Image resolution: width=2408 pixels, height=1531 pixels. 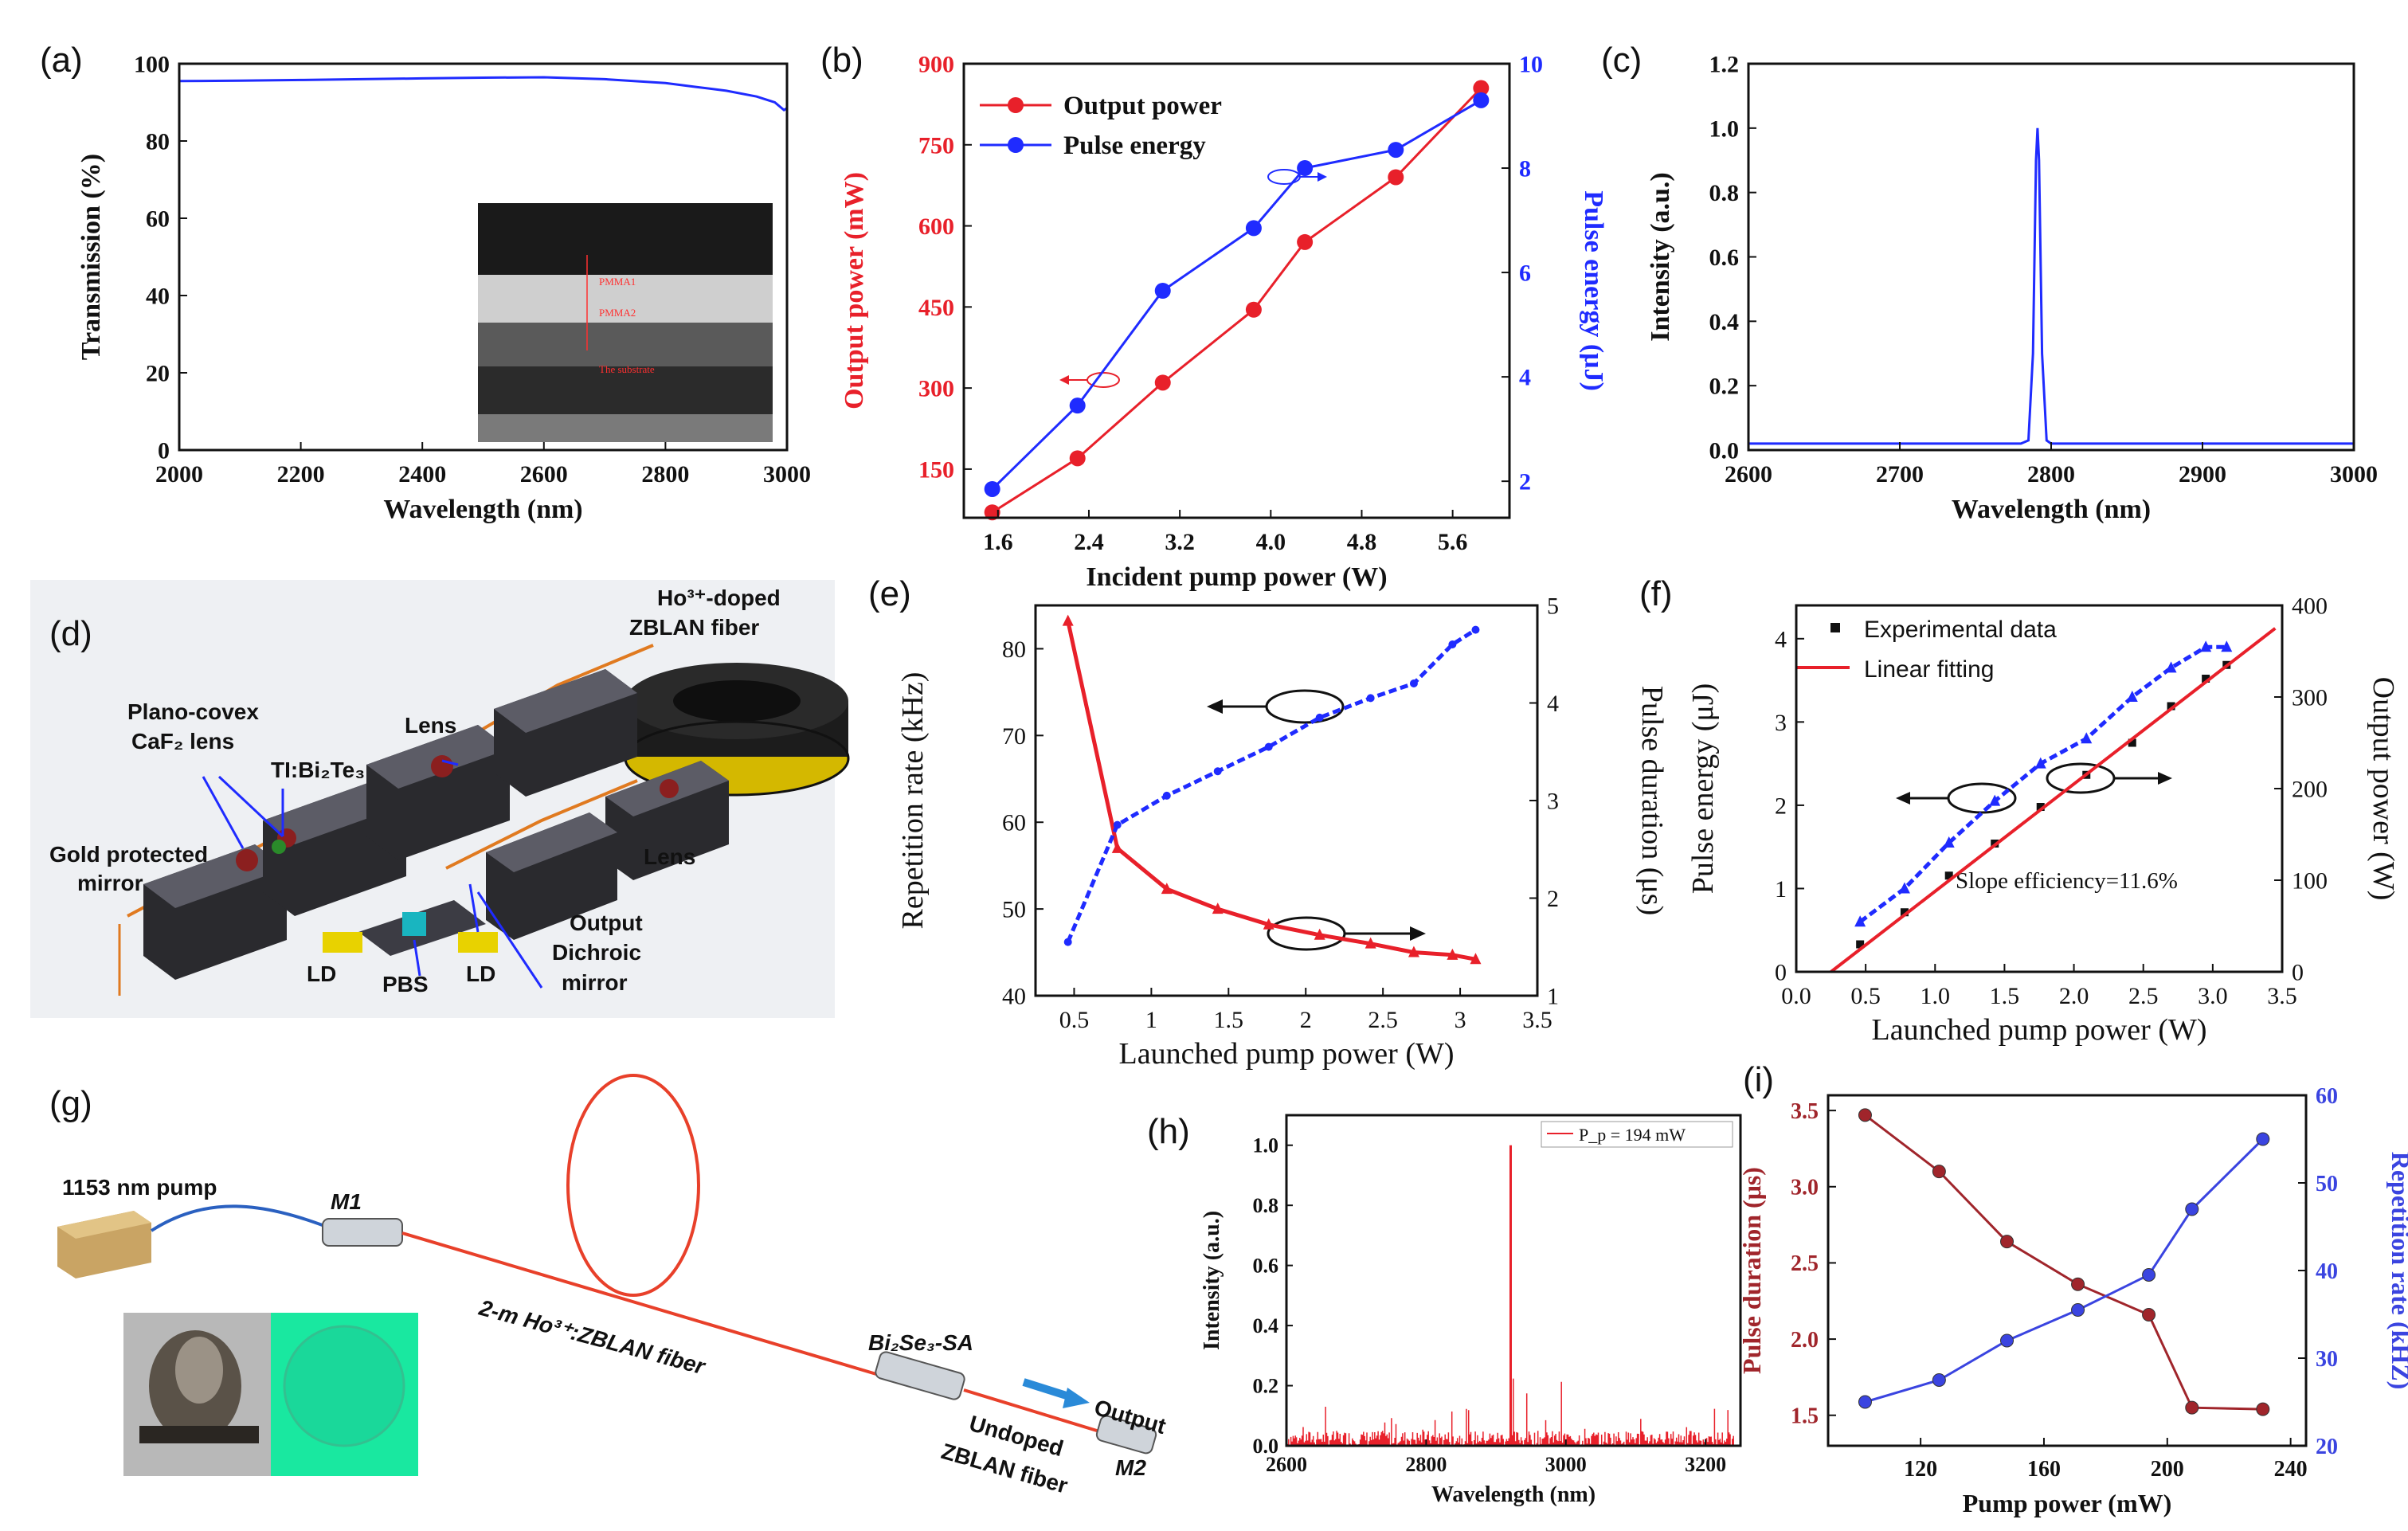 I want to click on y-right-tick-label: 100, so click(x=2310, y=881).